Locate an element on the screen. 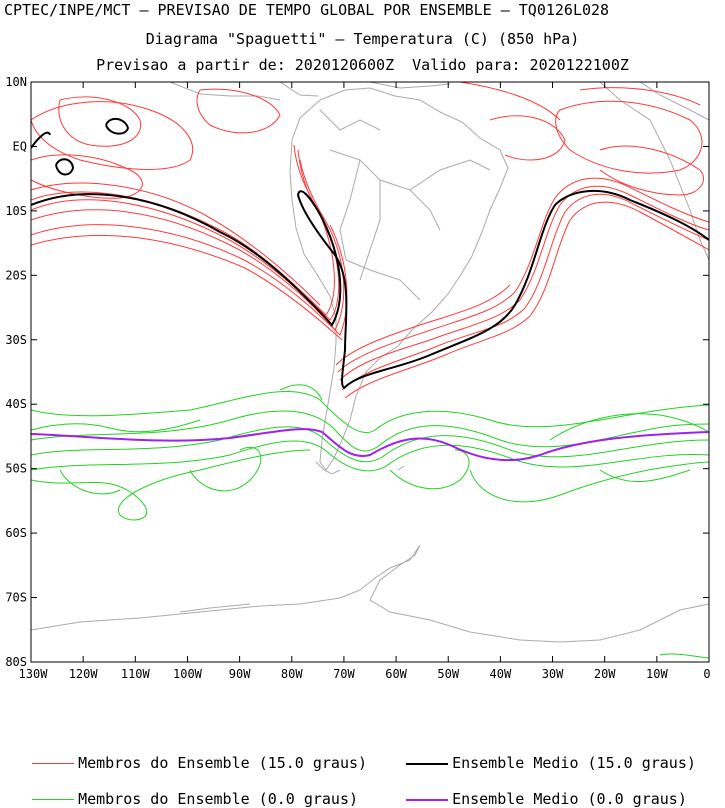 This screenshot has height=808, width=725. lon-label: 30W is located at coordinates (553, 674).